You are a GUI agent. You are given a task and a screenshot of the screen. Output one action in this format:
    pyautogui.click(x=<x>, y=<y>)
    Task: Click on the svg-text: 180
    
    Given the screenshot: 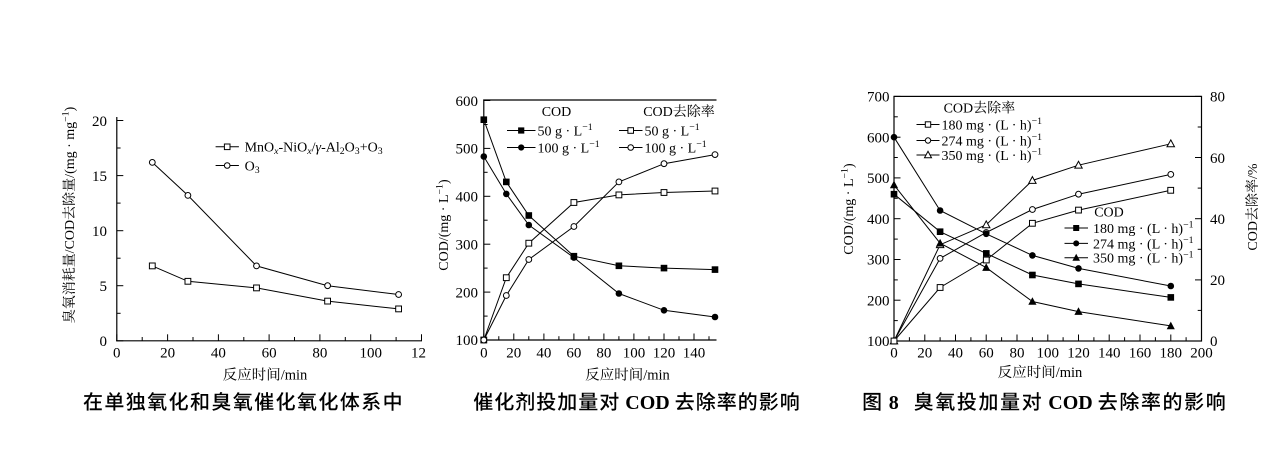 What is the action you would take?
    pyautogui.click(x=1171, y=354)
    